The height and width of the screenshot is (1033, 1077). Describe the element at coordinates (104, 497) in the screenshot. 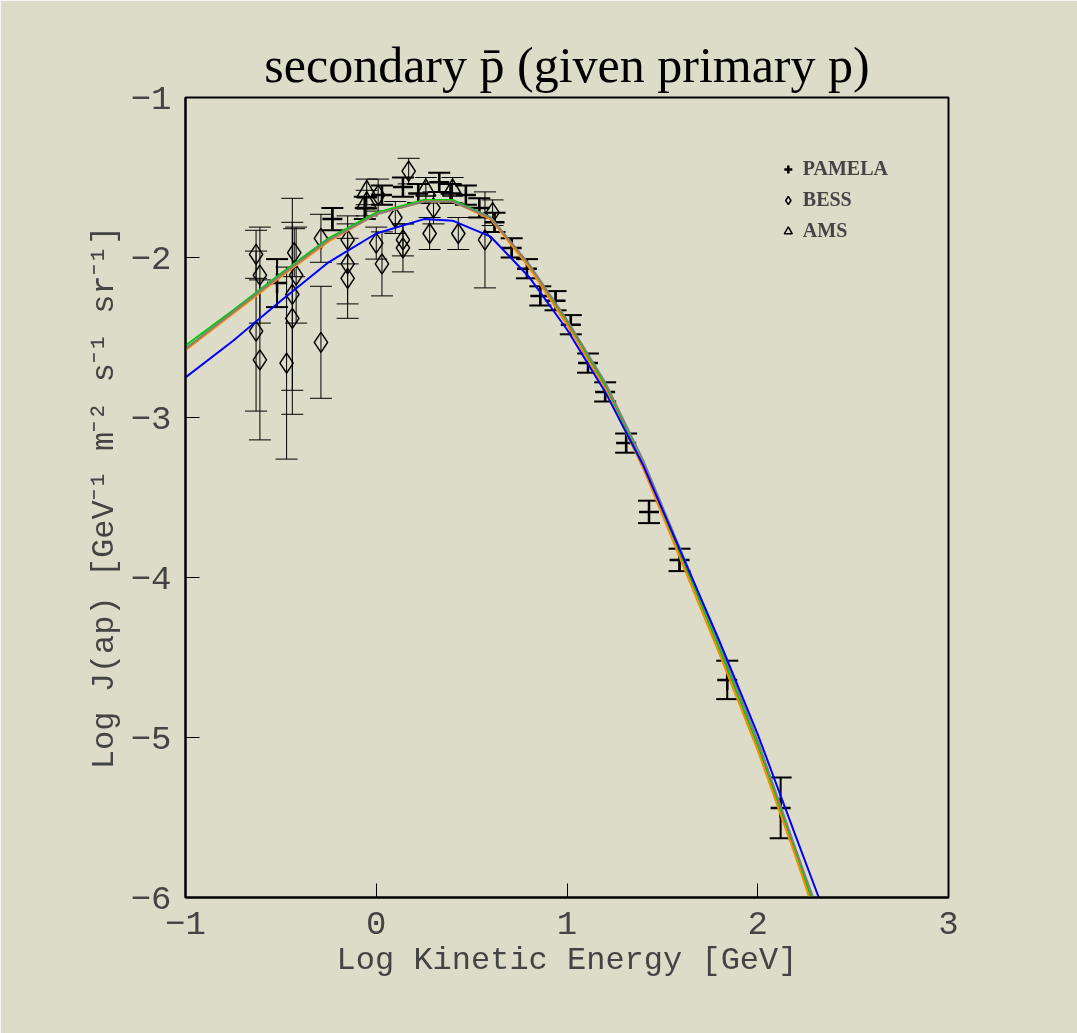

I see `y-axis-title: Log J(ap) [GeV⁻¹ m⁻² s⁻¹ sr⁻¹]` at that location.